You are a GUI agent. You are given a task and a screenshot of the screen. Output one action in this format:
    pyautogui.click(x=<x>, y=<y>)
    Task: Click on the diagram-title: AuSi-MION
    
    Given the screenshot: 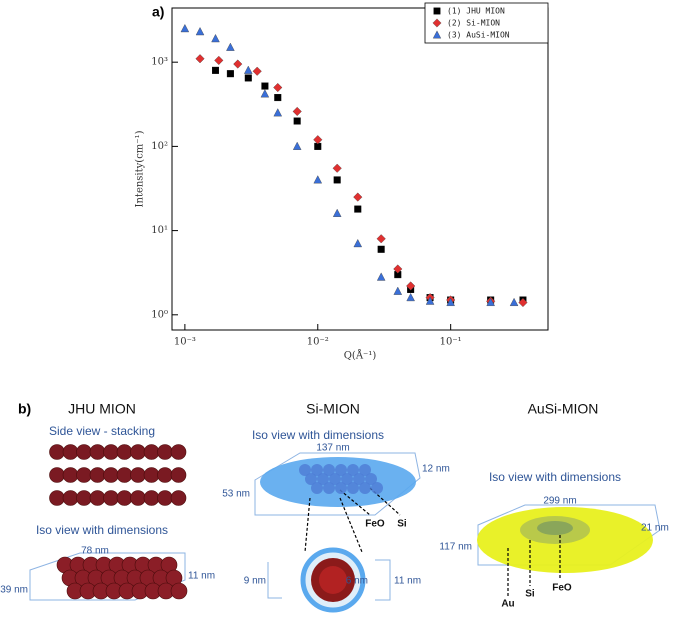 What is the action you would take?
    pyautogui.click(x=563, y=409)
    